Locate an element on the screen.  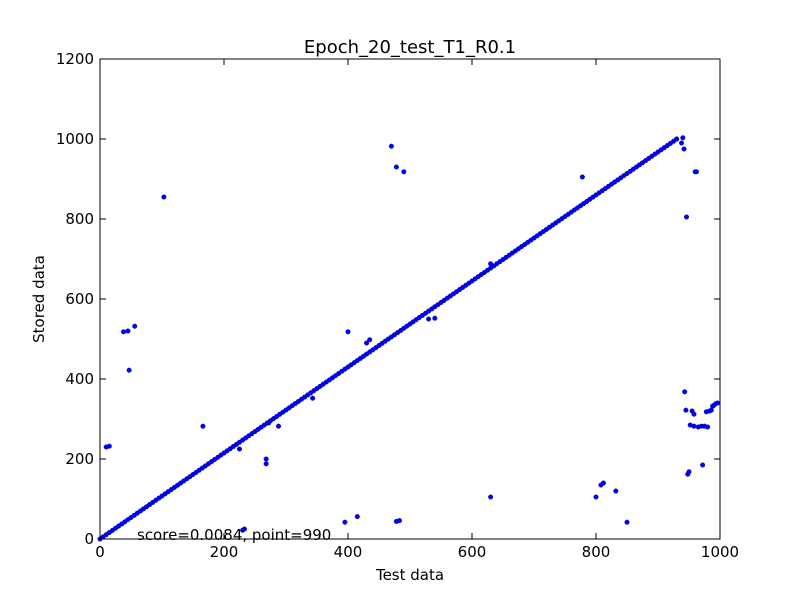
x-tick-label: 800 is located at coordinates (596, 552).